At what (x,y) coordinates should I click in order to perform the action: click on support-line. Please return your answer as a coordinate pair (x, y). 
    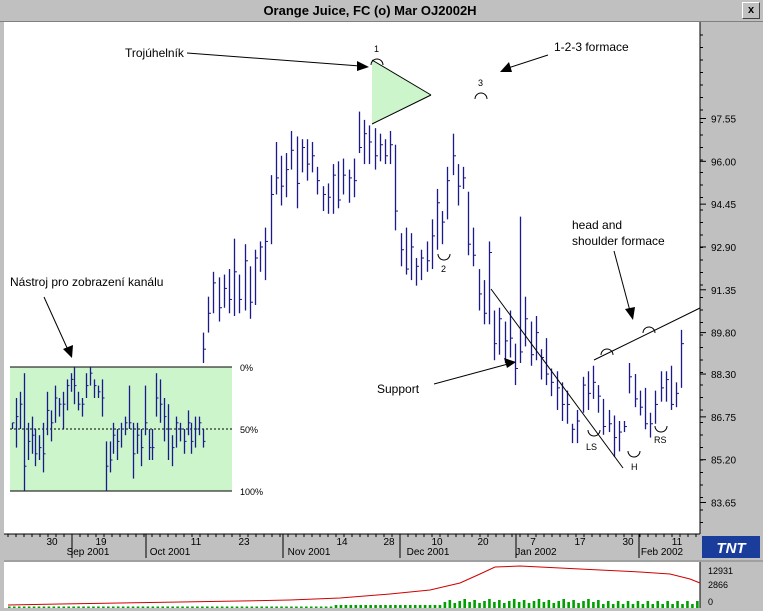
    Looking at the image, I should click on (557, 378).